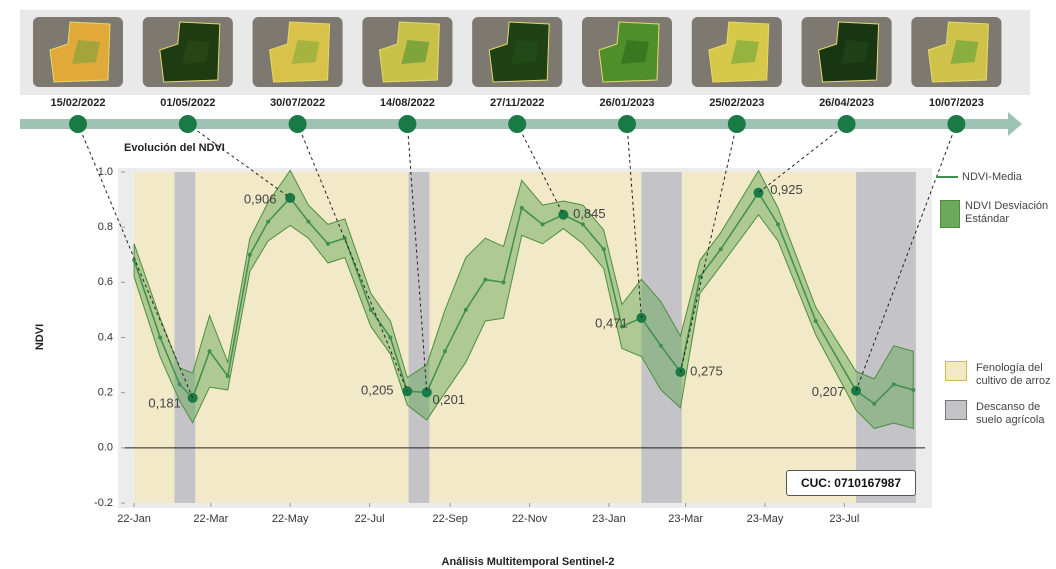 The width and height of the screenshot is (1056, 569). What do you see at coordinates (105, 172) in the screenshot?
I see `y-tick-label: 1.0` at bounding box center [105, 172].